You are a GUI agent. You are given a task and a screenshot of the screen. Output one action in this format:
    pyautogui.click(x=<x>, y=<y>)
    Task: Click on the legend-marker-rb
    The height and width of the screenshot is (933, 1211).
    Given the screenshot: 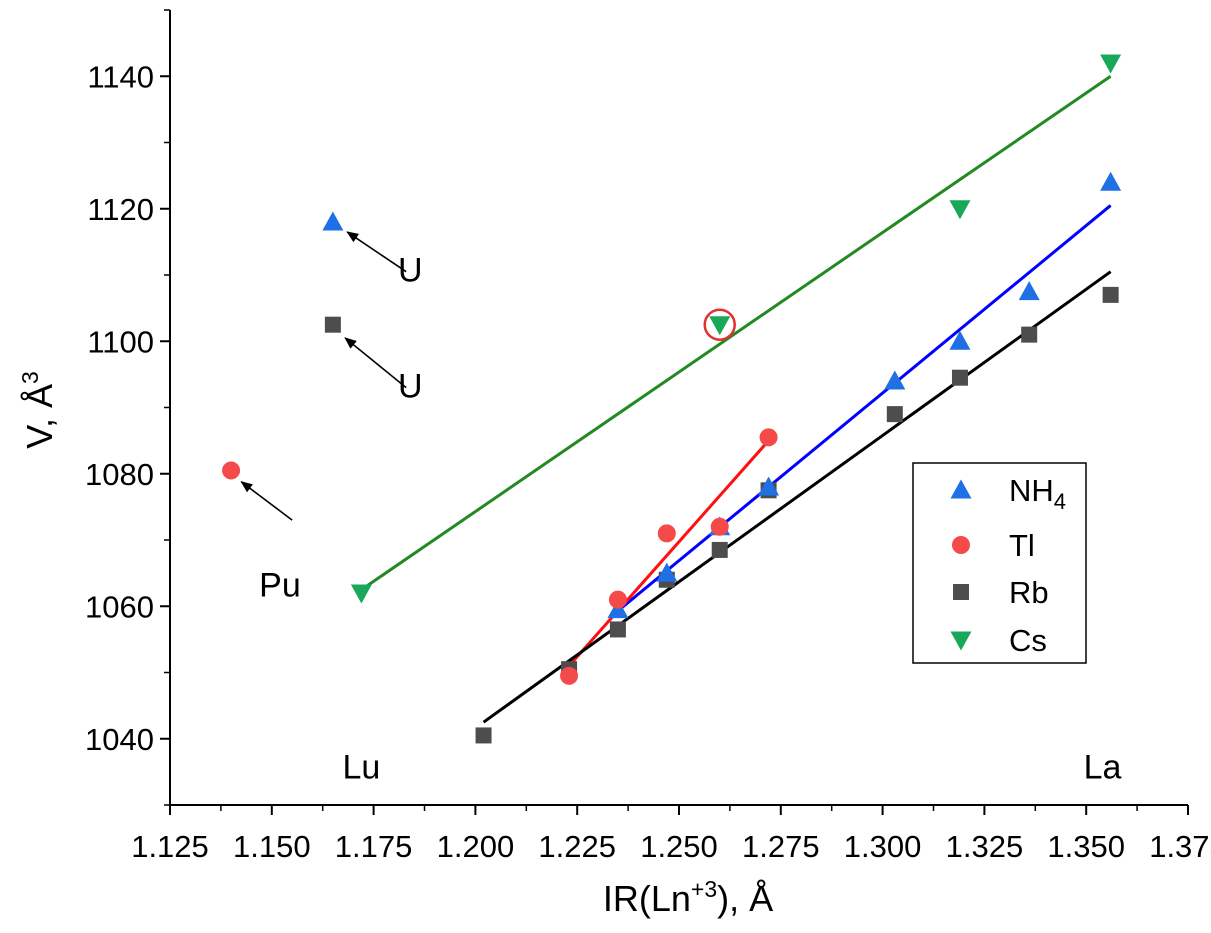 What is the action you would take?
    pyautogui.click(x=961, y=592)
    